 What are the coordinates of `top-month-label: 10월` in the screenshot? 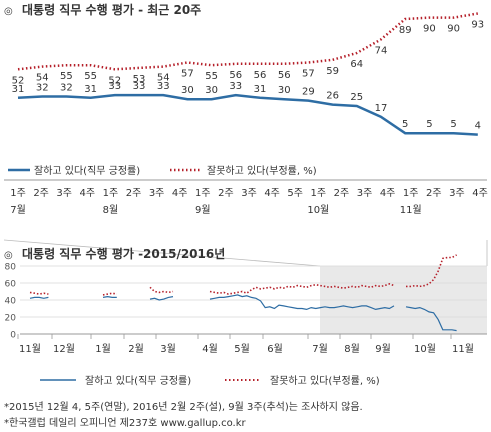 It's located at (318, 210).